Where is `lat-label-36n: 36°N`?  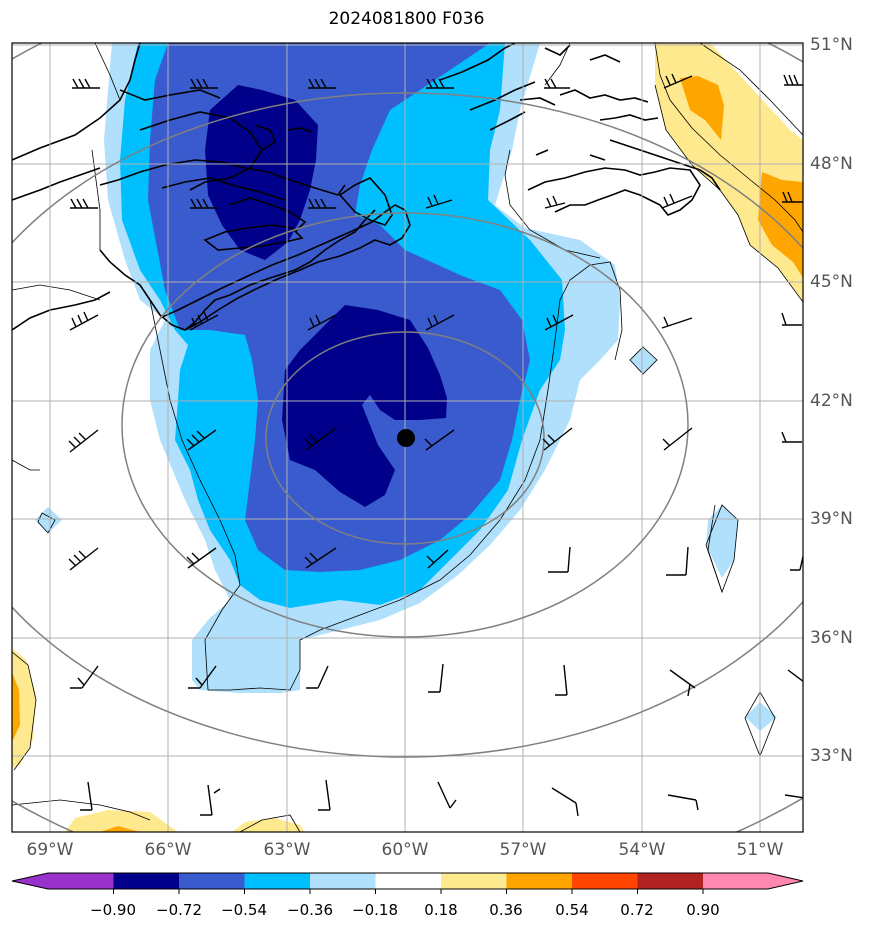 lat-label-36n: 36°N is located at coordinates (831, 638).